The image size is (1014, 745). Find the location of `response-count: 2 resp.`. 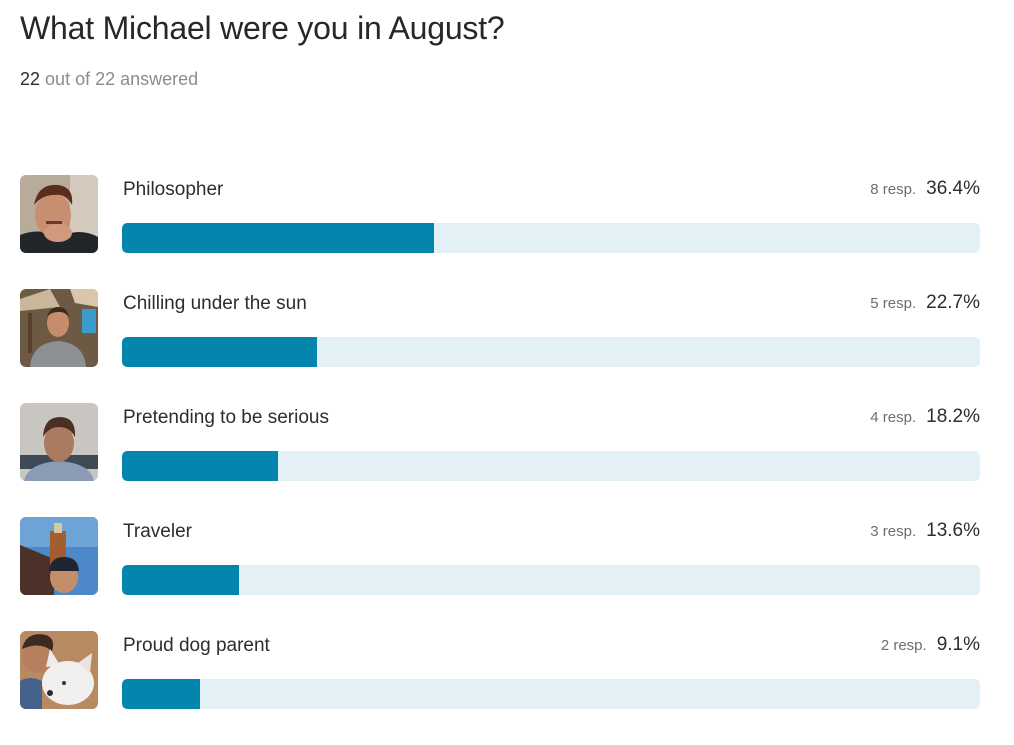

response-count: 2 resp. is located at coordinates (903, 645).